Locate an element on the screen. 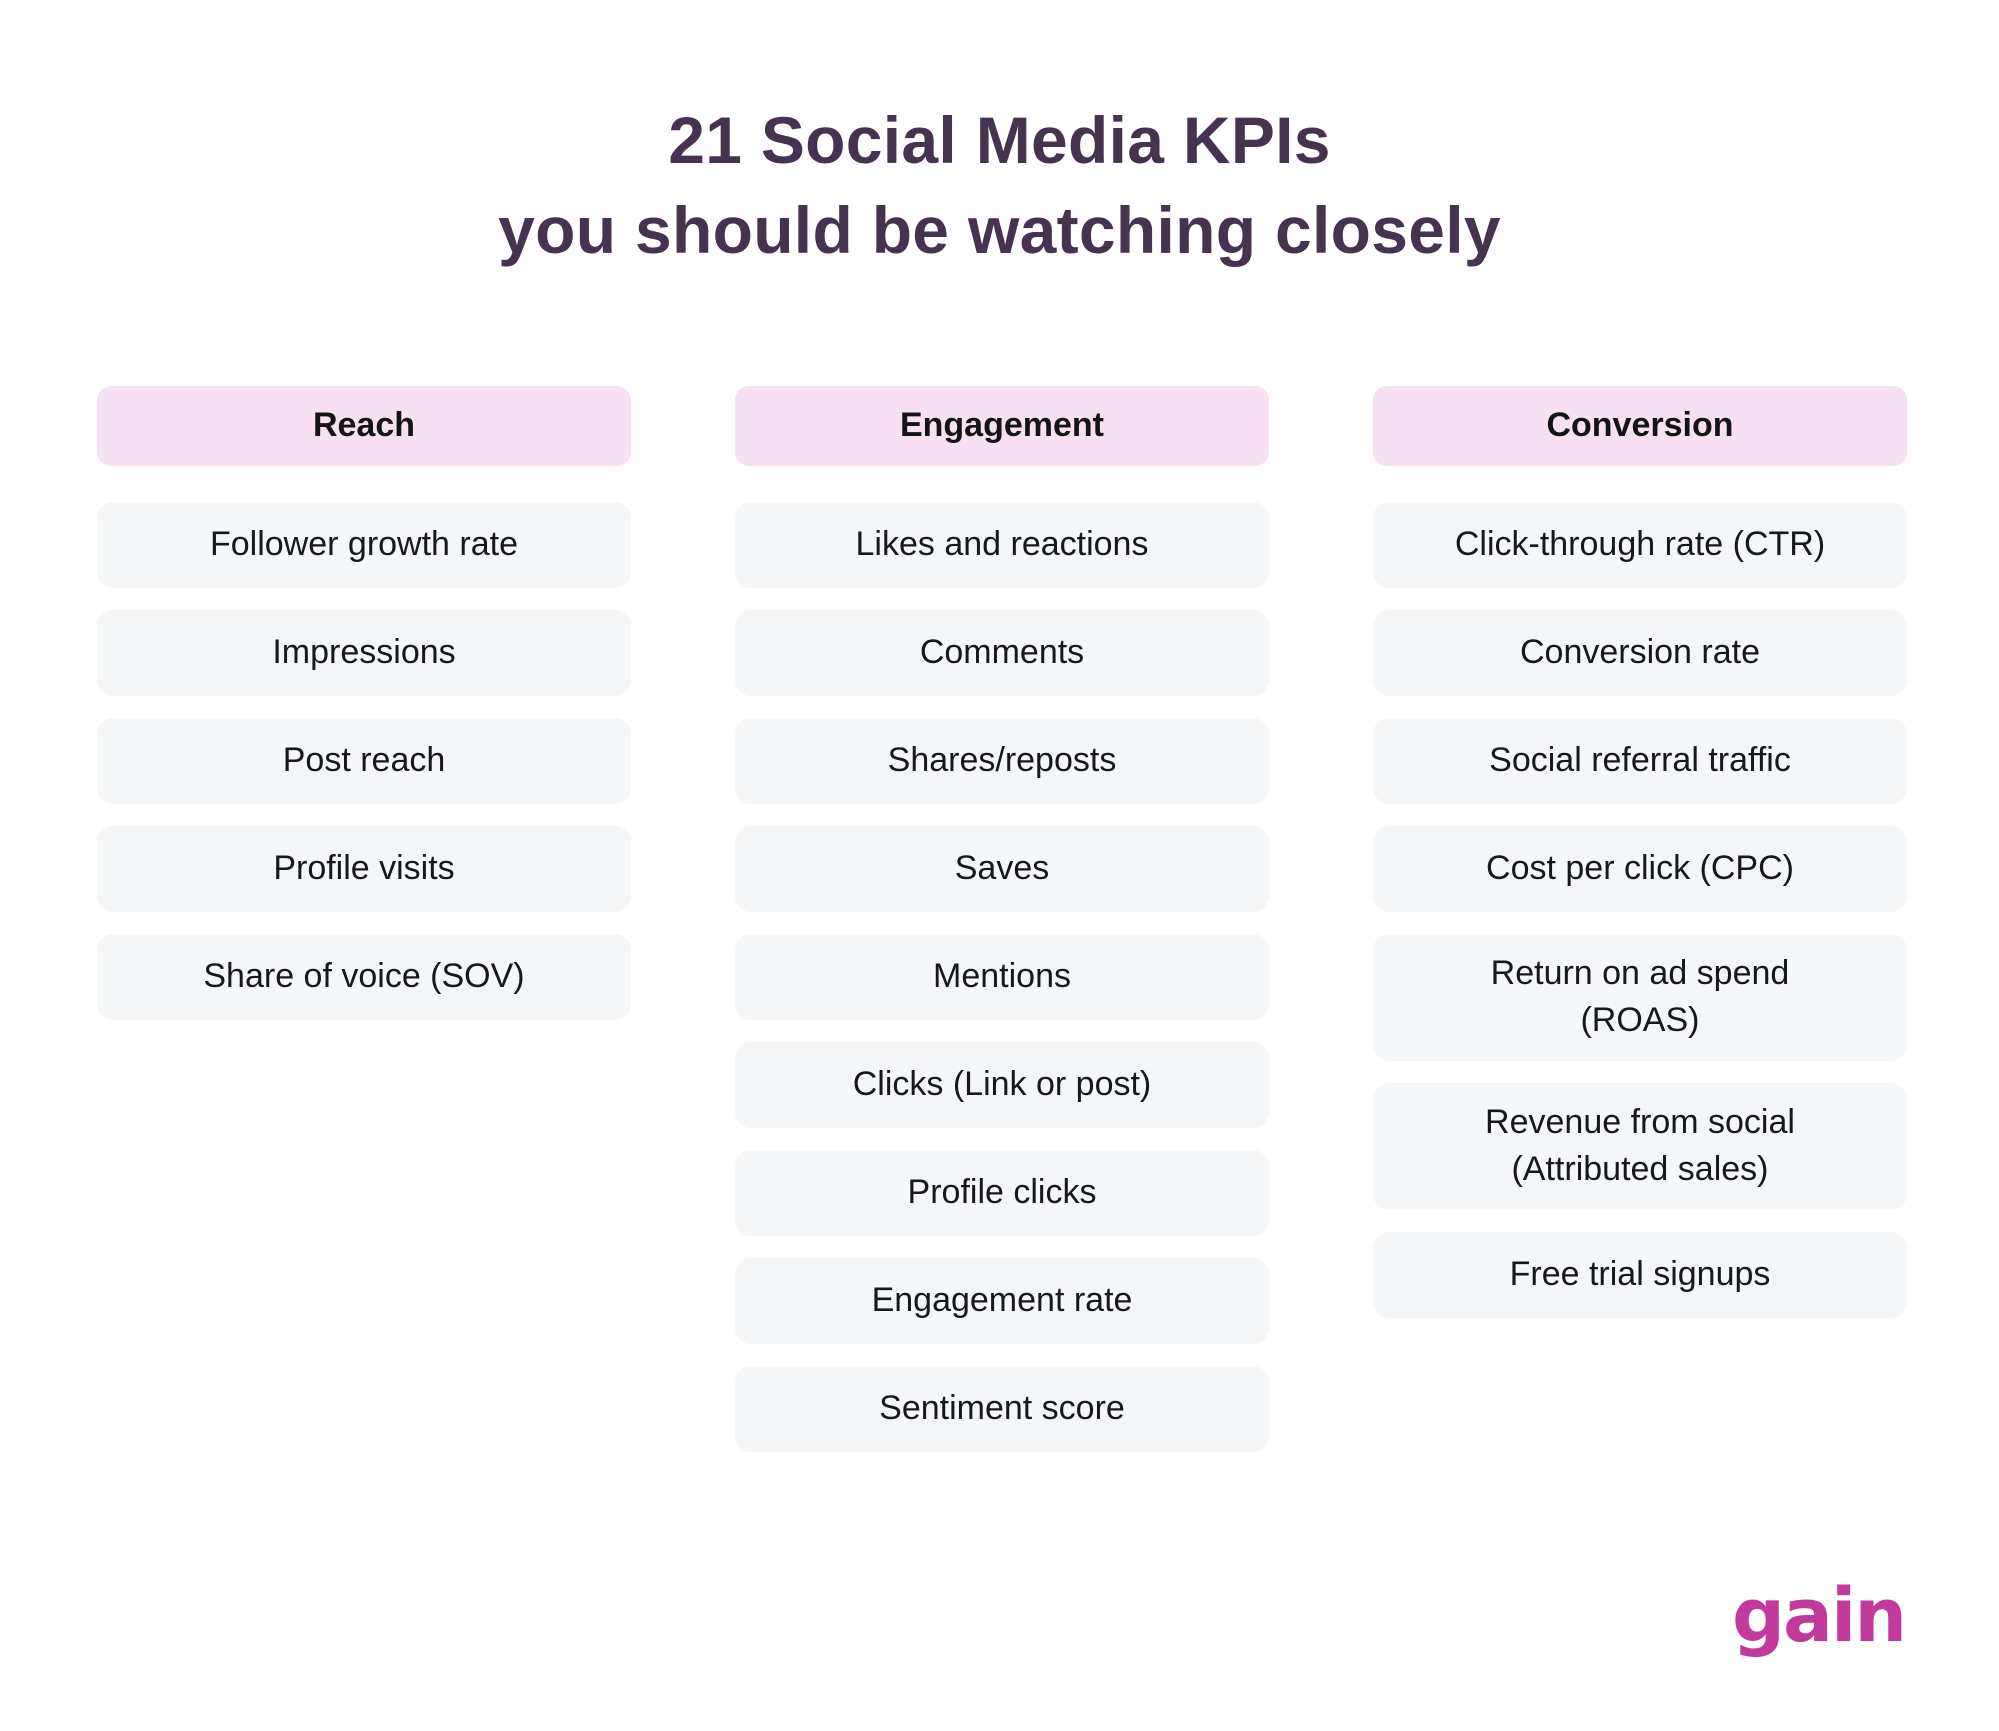 This screenshot has width=1999, height=1731. column-header: Reach is located at coordinates (364, 425).